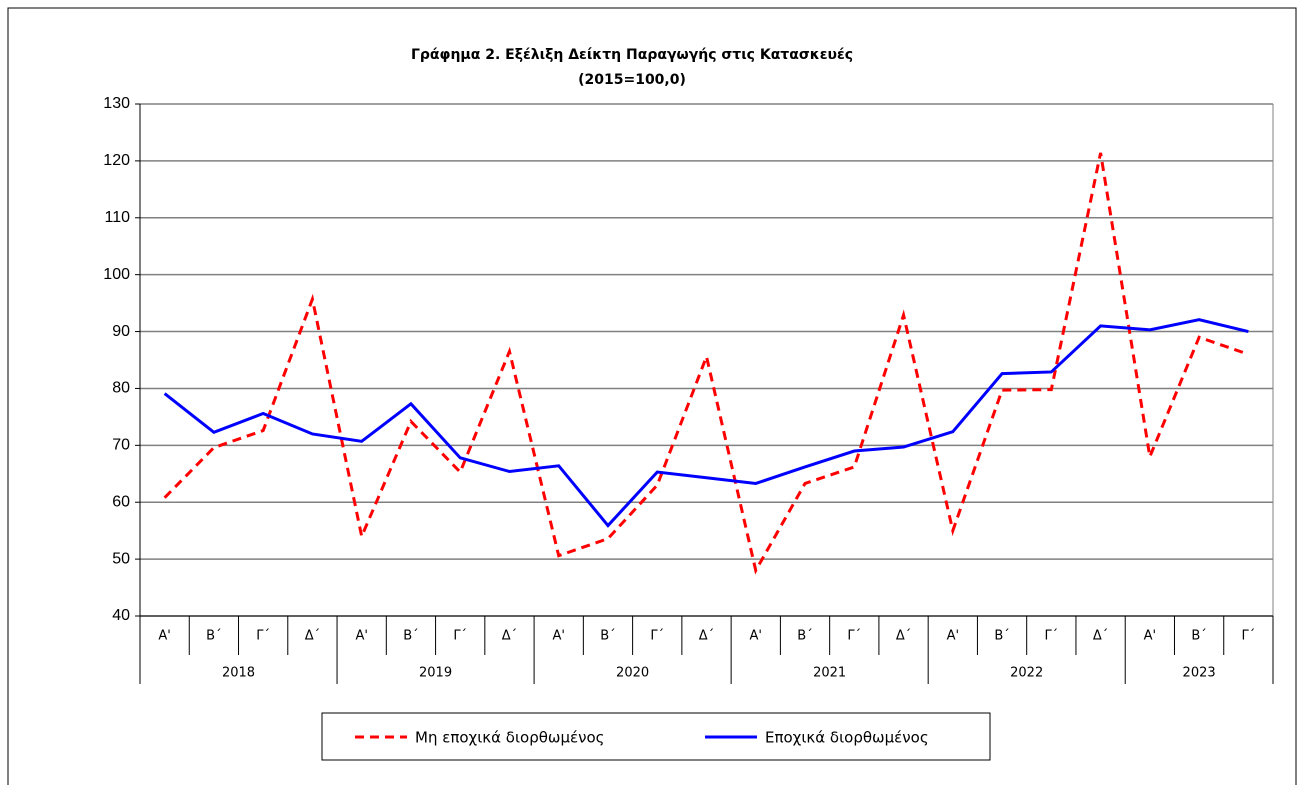 The height and width of the screenshot is (785, 1304). I want to click on y-tick-label: 70, so click(121, 445).